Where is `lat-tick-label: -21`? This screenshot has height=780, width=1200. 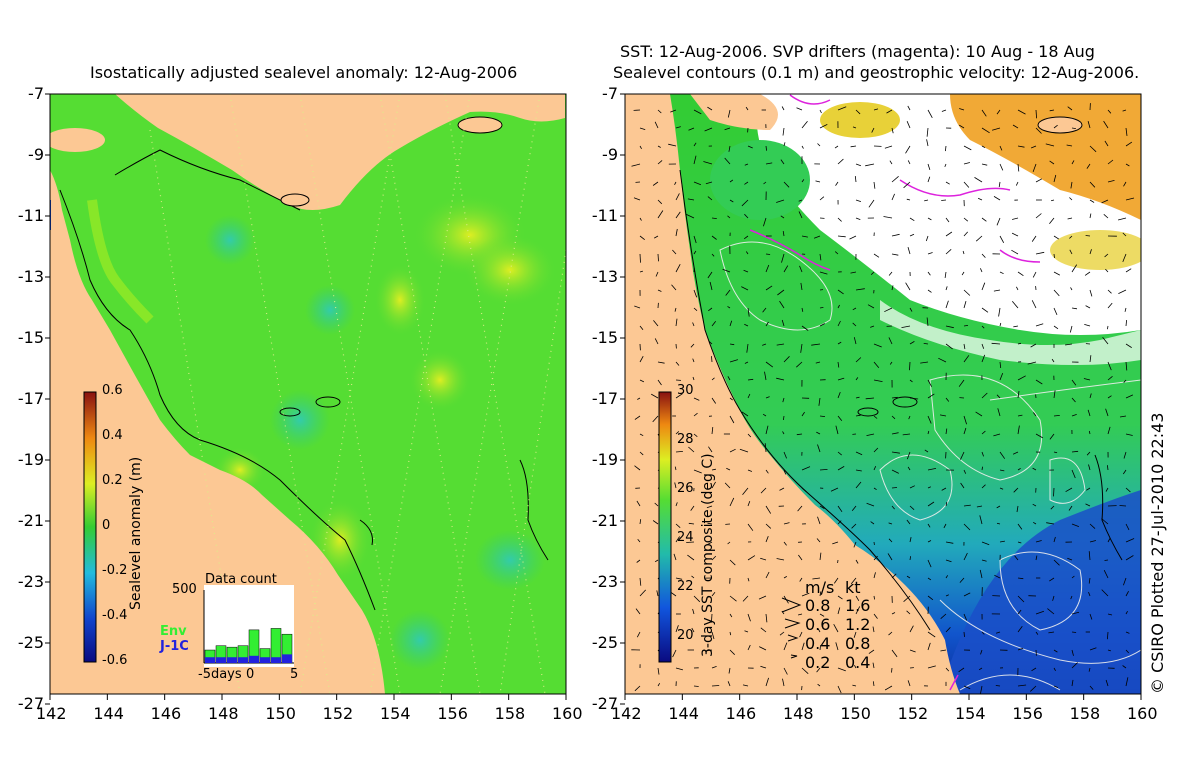 lat-tick-label: -21 is located at coordinates (30, 520).